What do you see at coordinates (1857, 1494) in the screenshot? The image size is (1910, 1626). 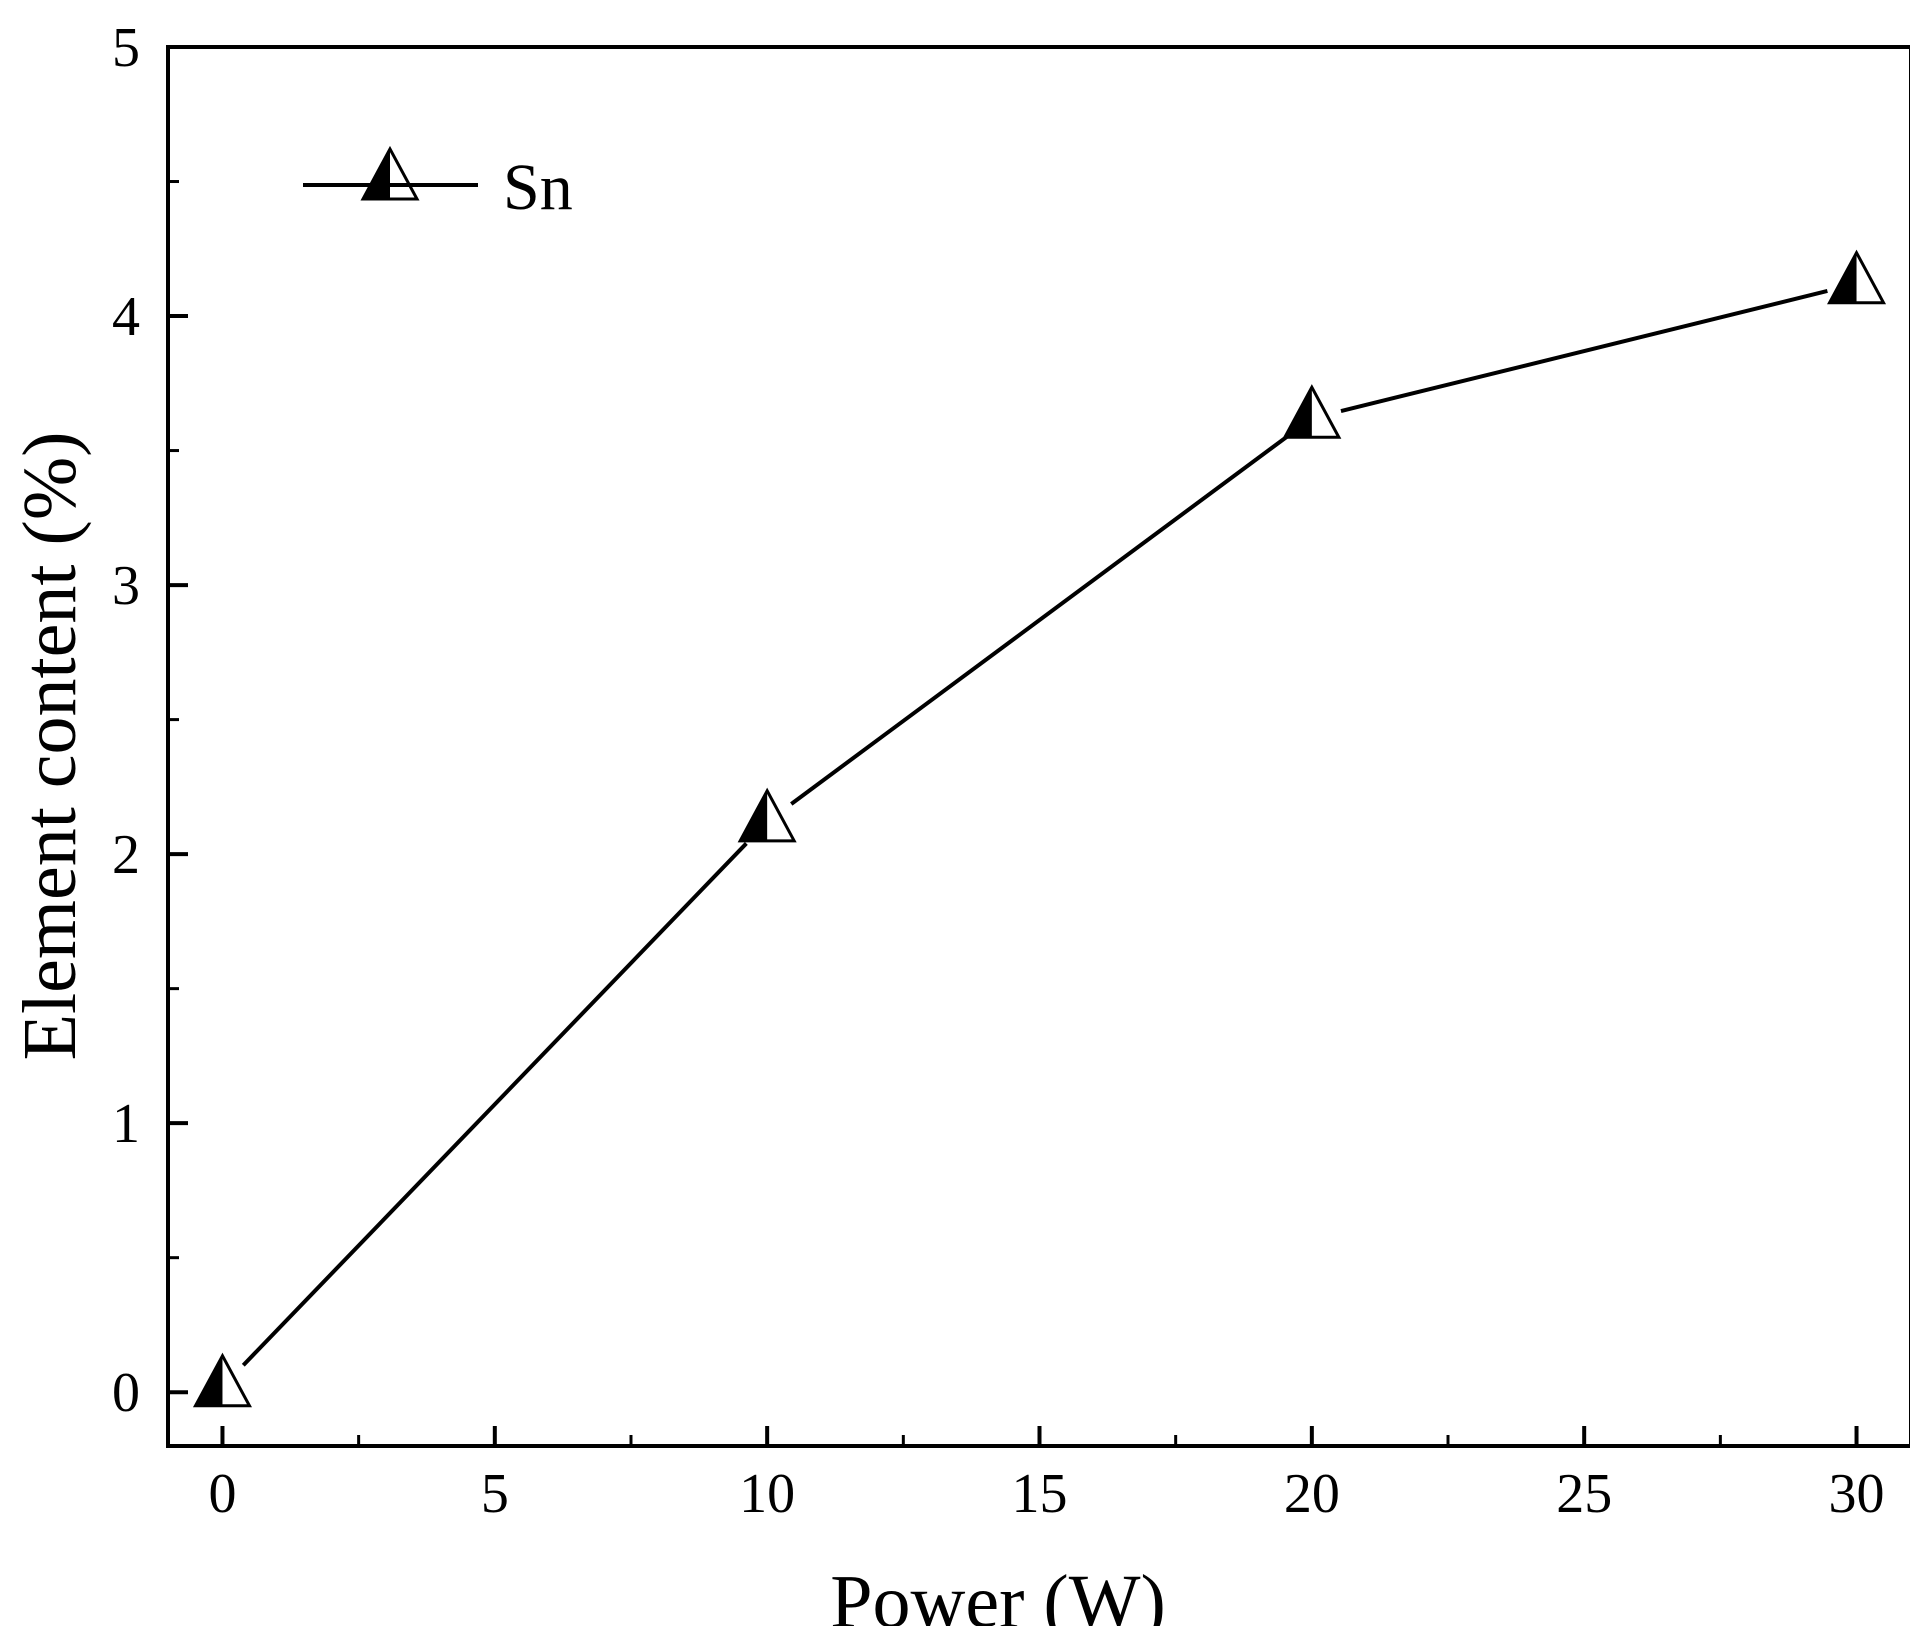 I see `x-tick-label-30: 30` at bounding box center [1857, 1494].